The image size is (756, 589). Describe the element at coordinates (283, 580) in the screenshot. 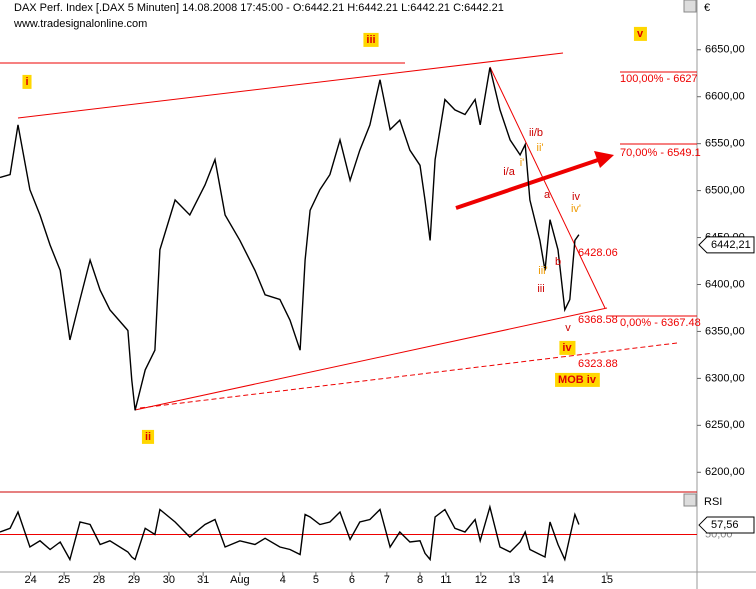

I see `x-tick-label: 4` at that location.